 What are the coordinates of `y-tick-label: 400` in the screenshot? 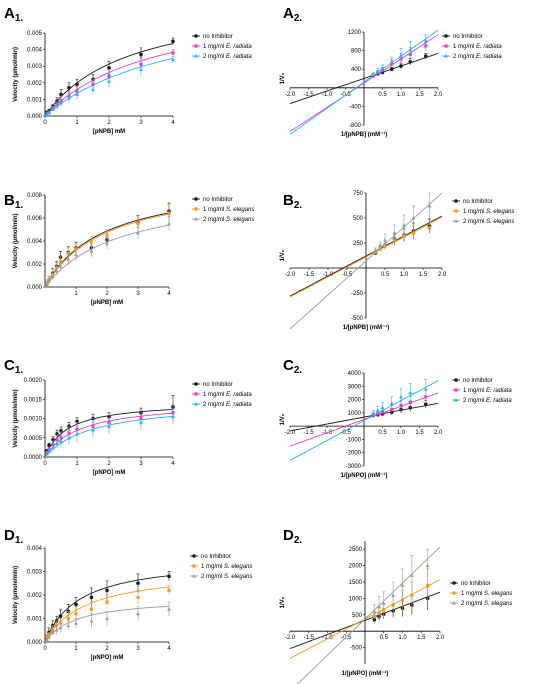 It's located at (356, 70).